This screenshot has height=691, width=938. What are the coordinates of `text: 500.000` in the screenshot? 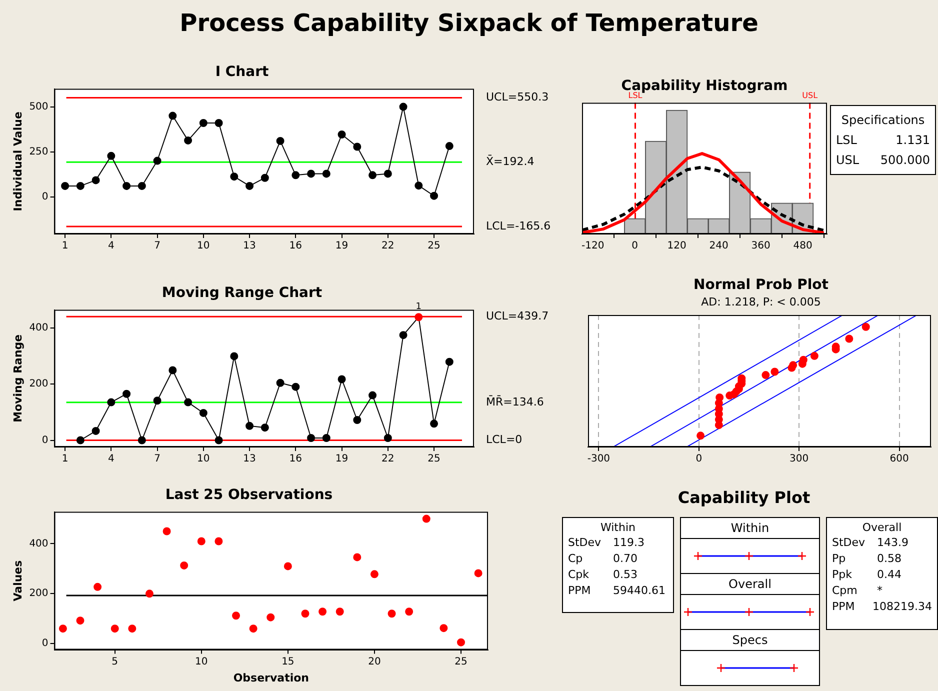 It's located at (905, 160).